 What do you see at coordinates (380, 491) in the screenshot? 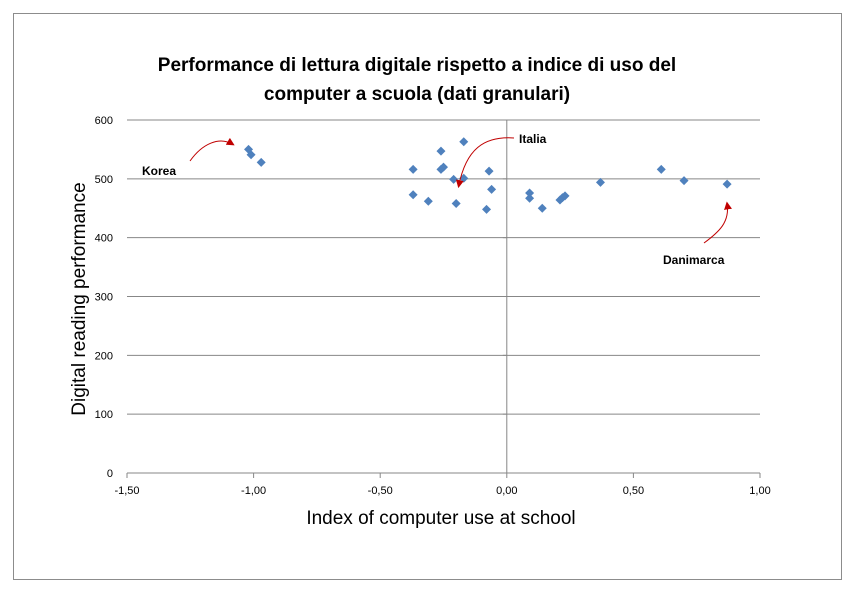
I see `x-tick-label: -0,50` at bounding box center [380, 491].